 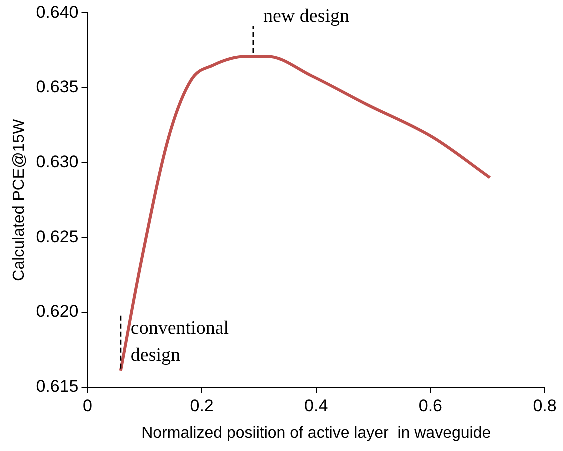 I want to click on x-tick-label: 0.2, so click(x=202, y=406).